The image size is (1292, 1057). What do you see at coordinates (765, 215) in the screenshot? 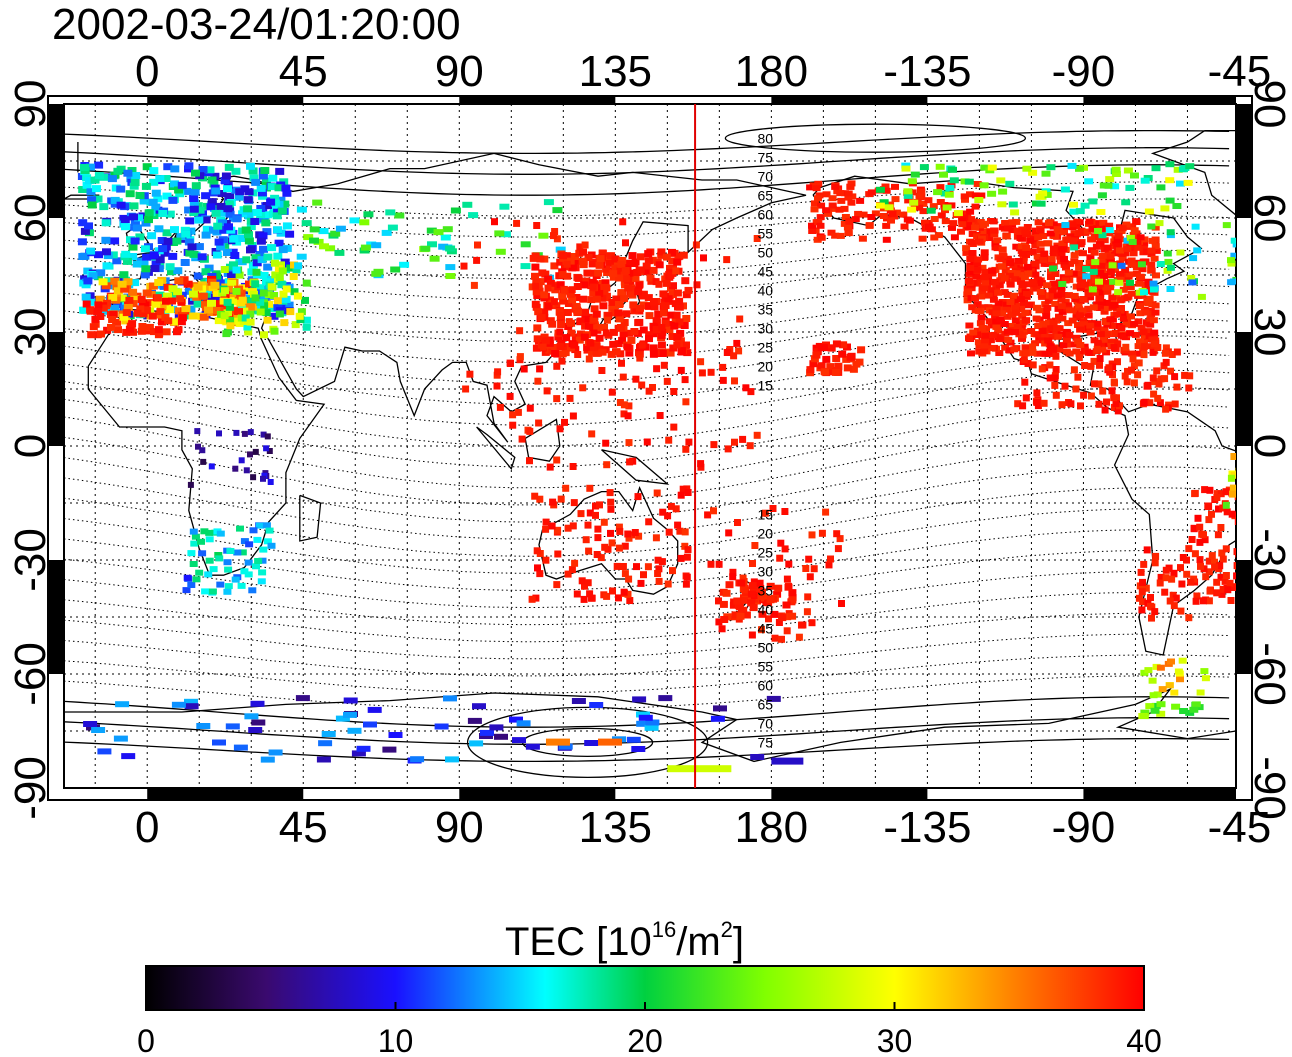
I see `contour-label: 60` at bounding box center [765, 215].